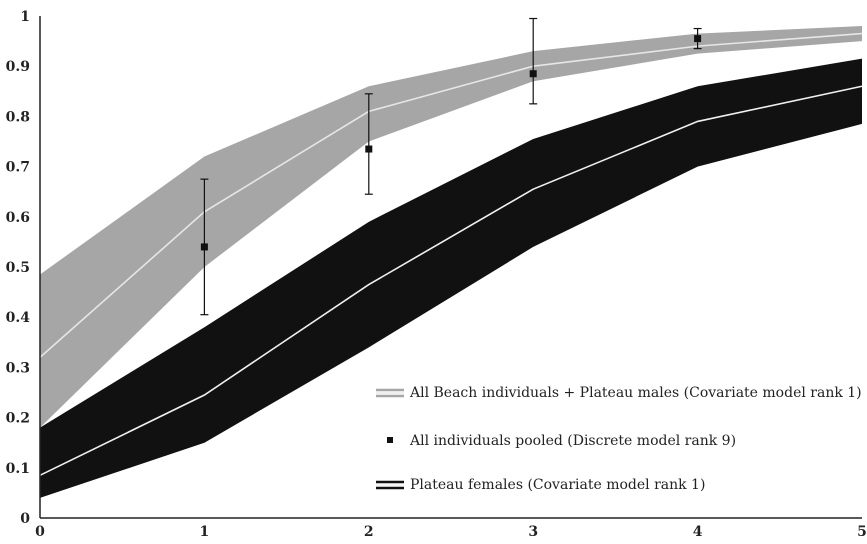 This screenshot has width=867, height=544. Describe the element at coordinates (205, 532) in the screenshot. I see `x-tick-label: 1` at that location.